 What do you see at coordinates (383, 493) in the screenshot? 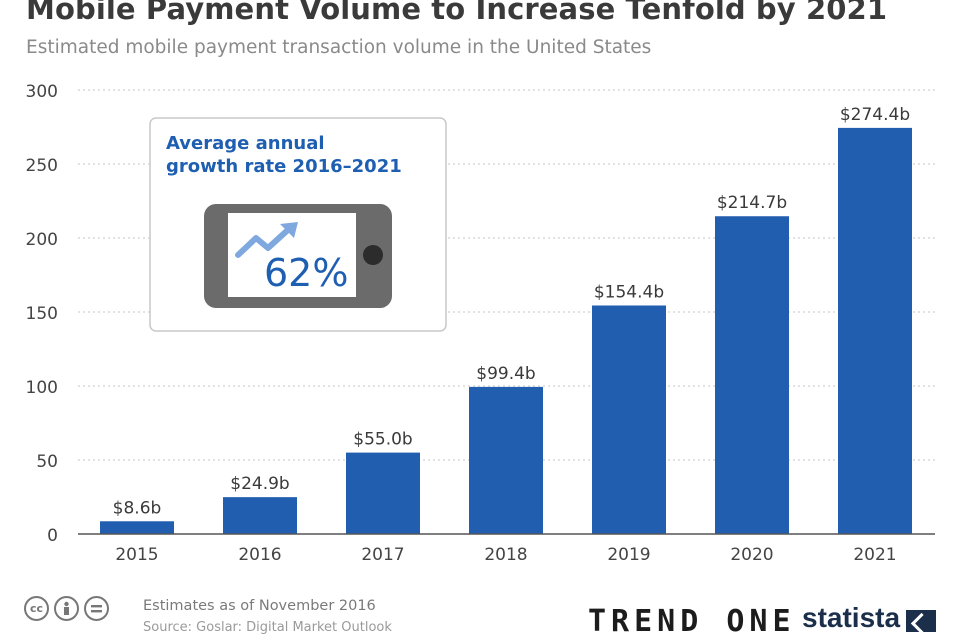
I see `bar-2017` at bounding box center [383, 493].